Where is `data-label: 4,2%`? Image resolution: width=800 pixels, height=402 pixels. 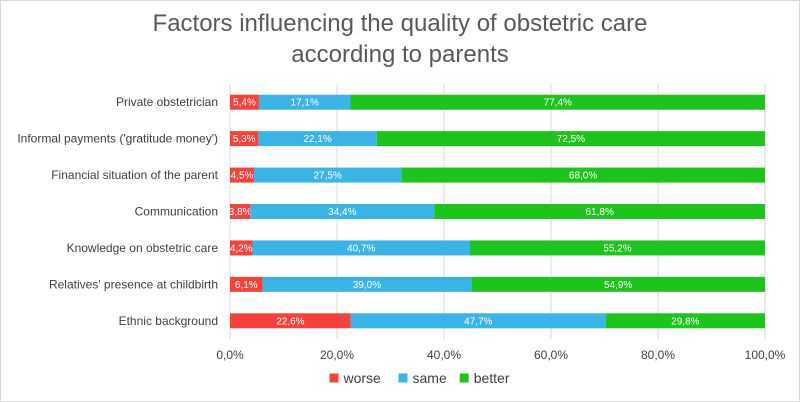
data-label: 4,2% is located at coordinates (241, 248).